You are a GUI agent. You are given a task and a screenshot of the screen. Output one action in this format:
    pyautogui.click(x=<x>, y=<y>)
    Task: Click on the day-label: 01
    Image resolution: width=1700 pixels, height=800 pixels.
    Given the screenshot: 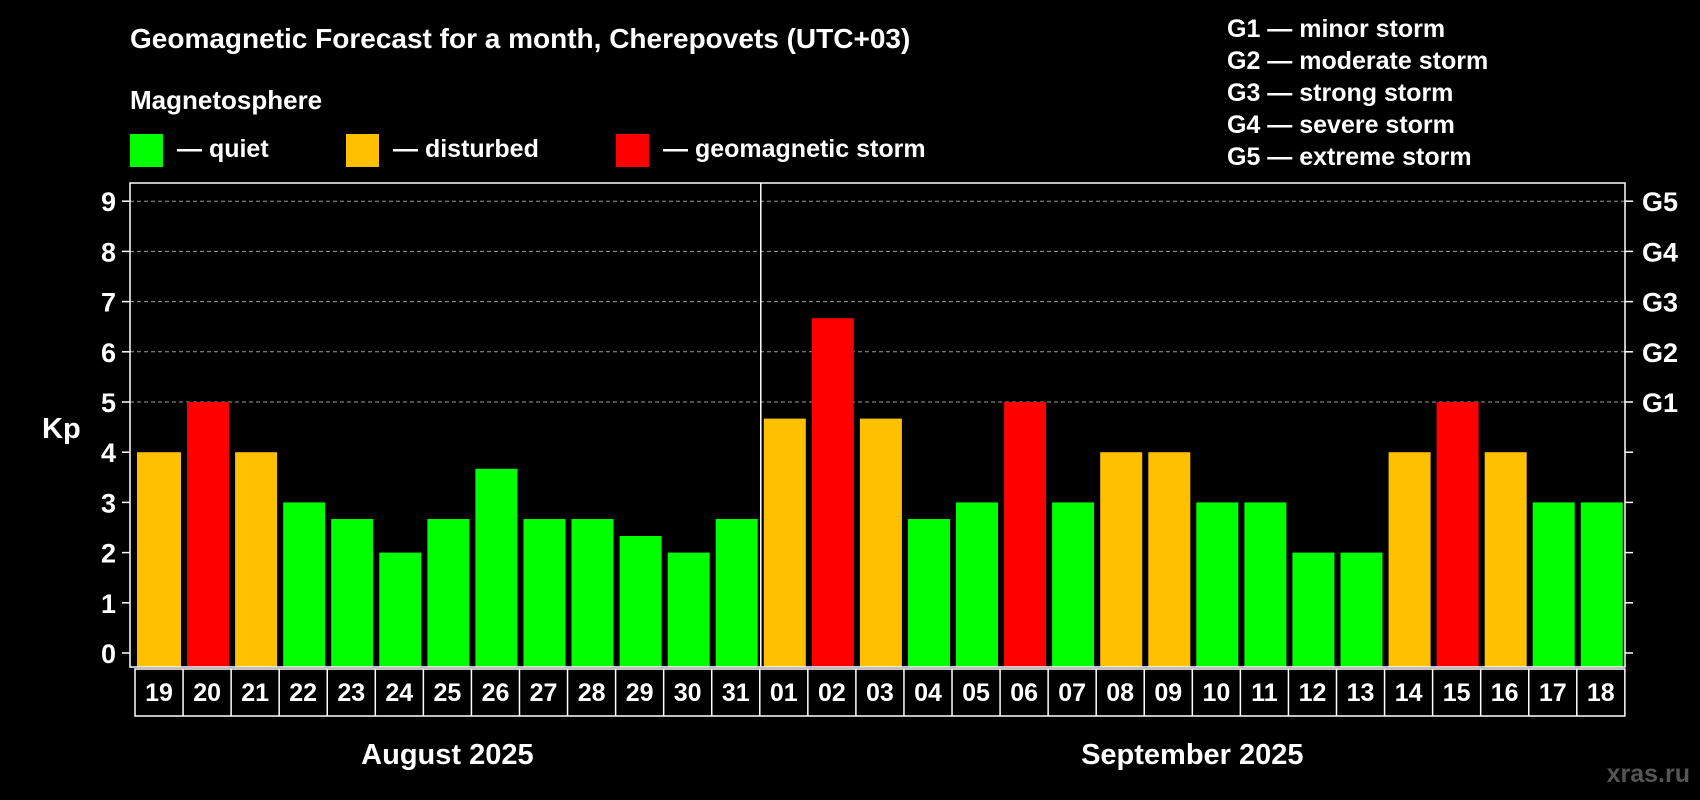 What is the action you would take?
    pyautogui.click(x=784, y=693)
    